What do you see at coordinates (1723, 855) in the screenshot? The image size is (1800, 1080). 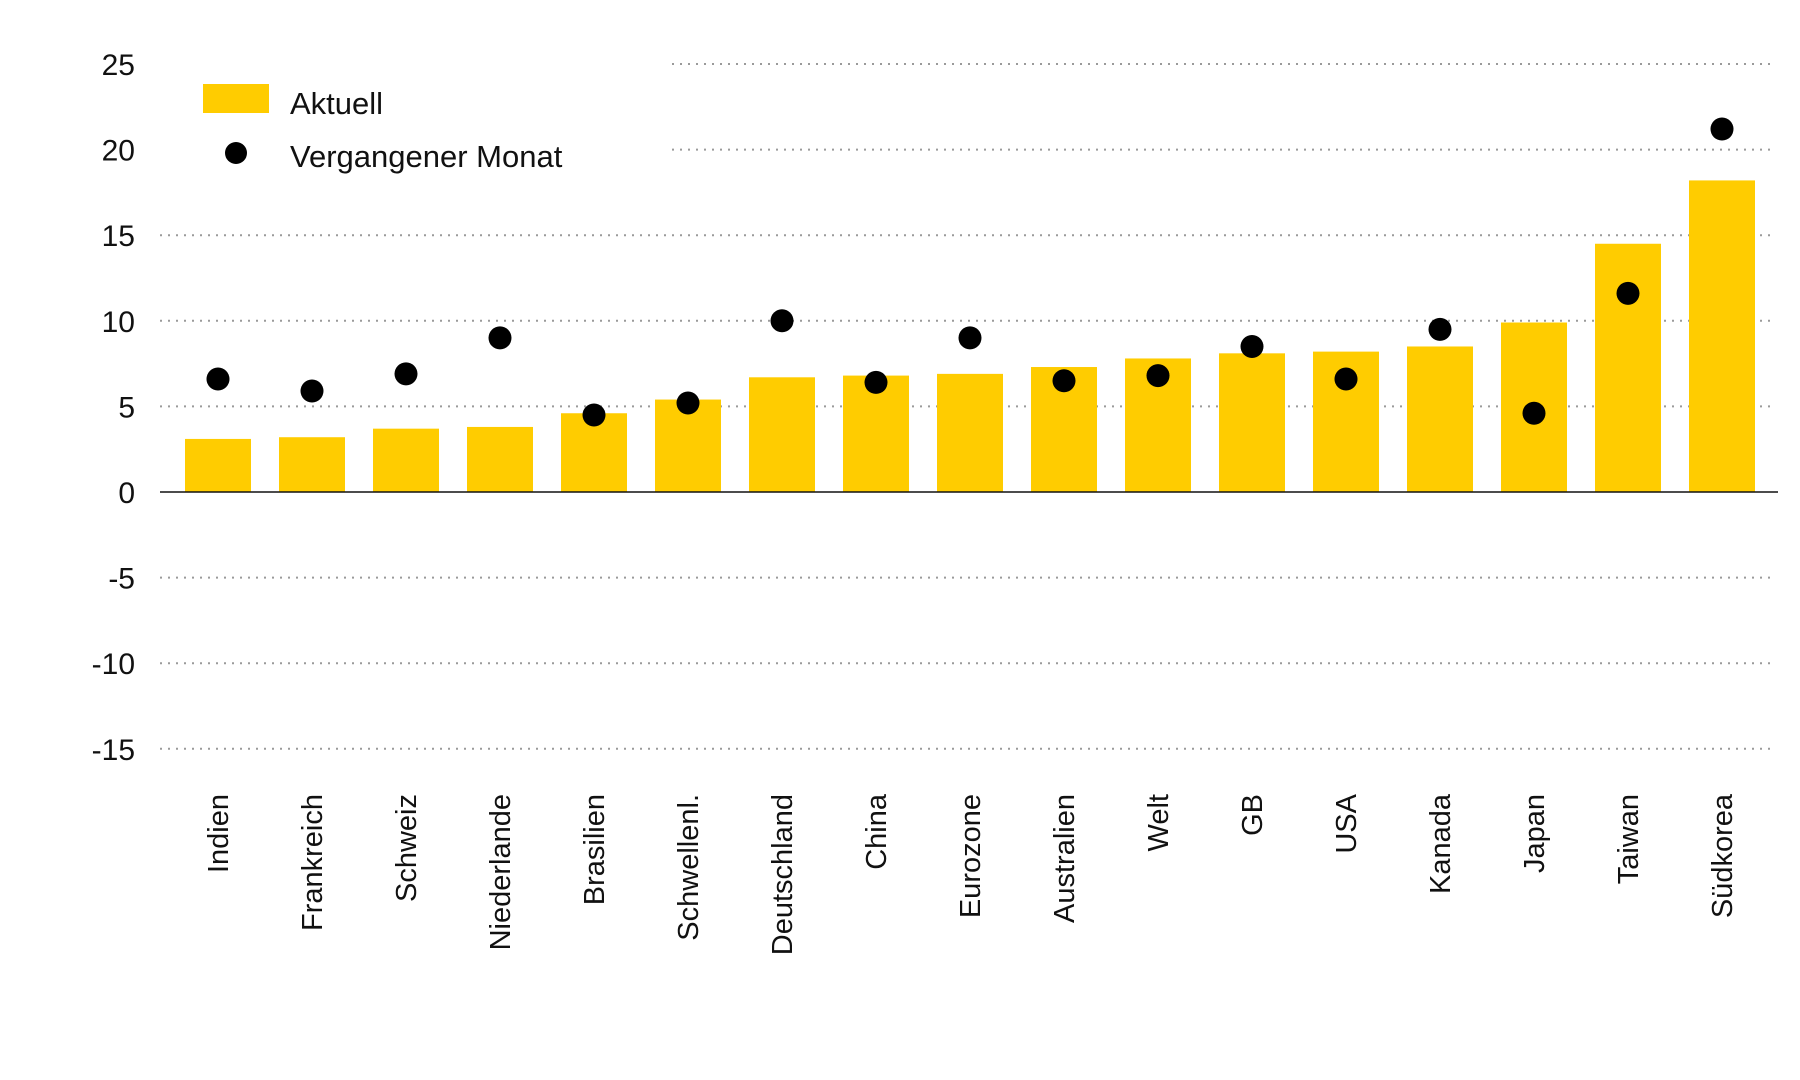 I see `x-category-label: Südkorea` at bounding box center [1723, 855].